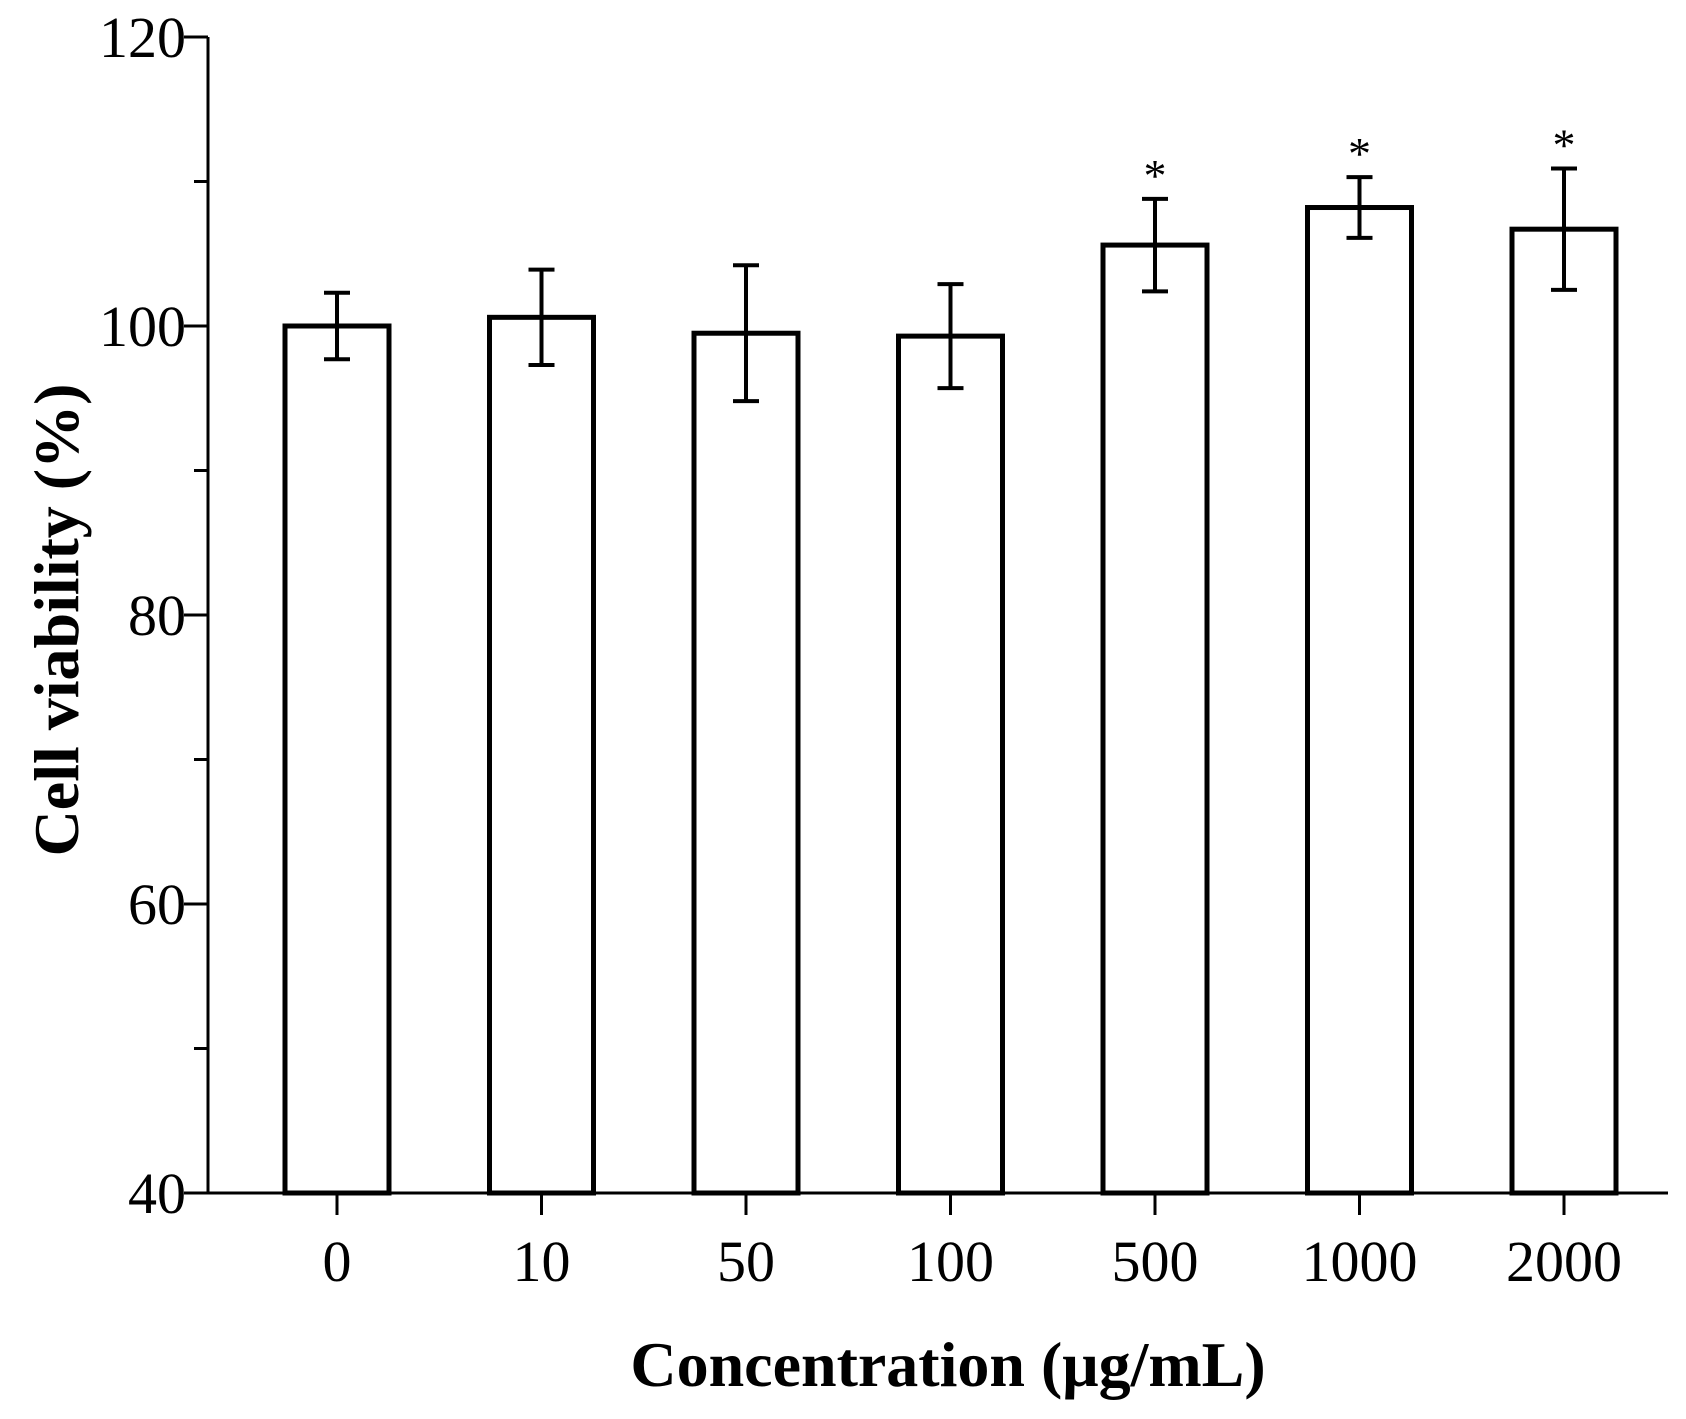 The width and height of the screenshot is (1686, 1419). Describe the element at coordinates (950, 1261) in the screenshot. I see `x-tick-label: 100` at that location.